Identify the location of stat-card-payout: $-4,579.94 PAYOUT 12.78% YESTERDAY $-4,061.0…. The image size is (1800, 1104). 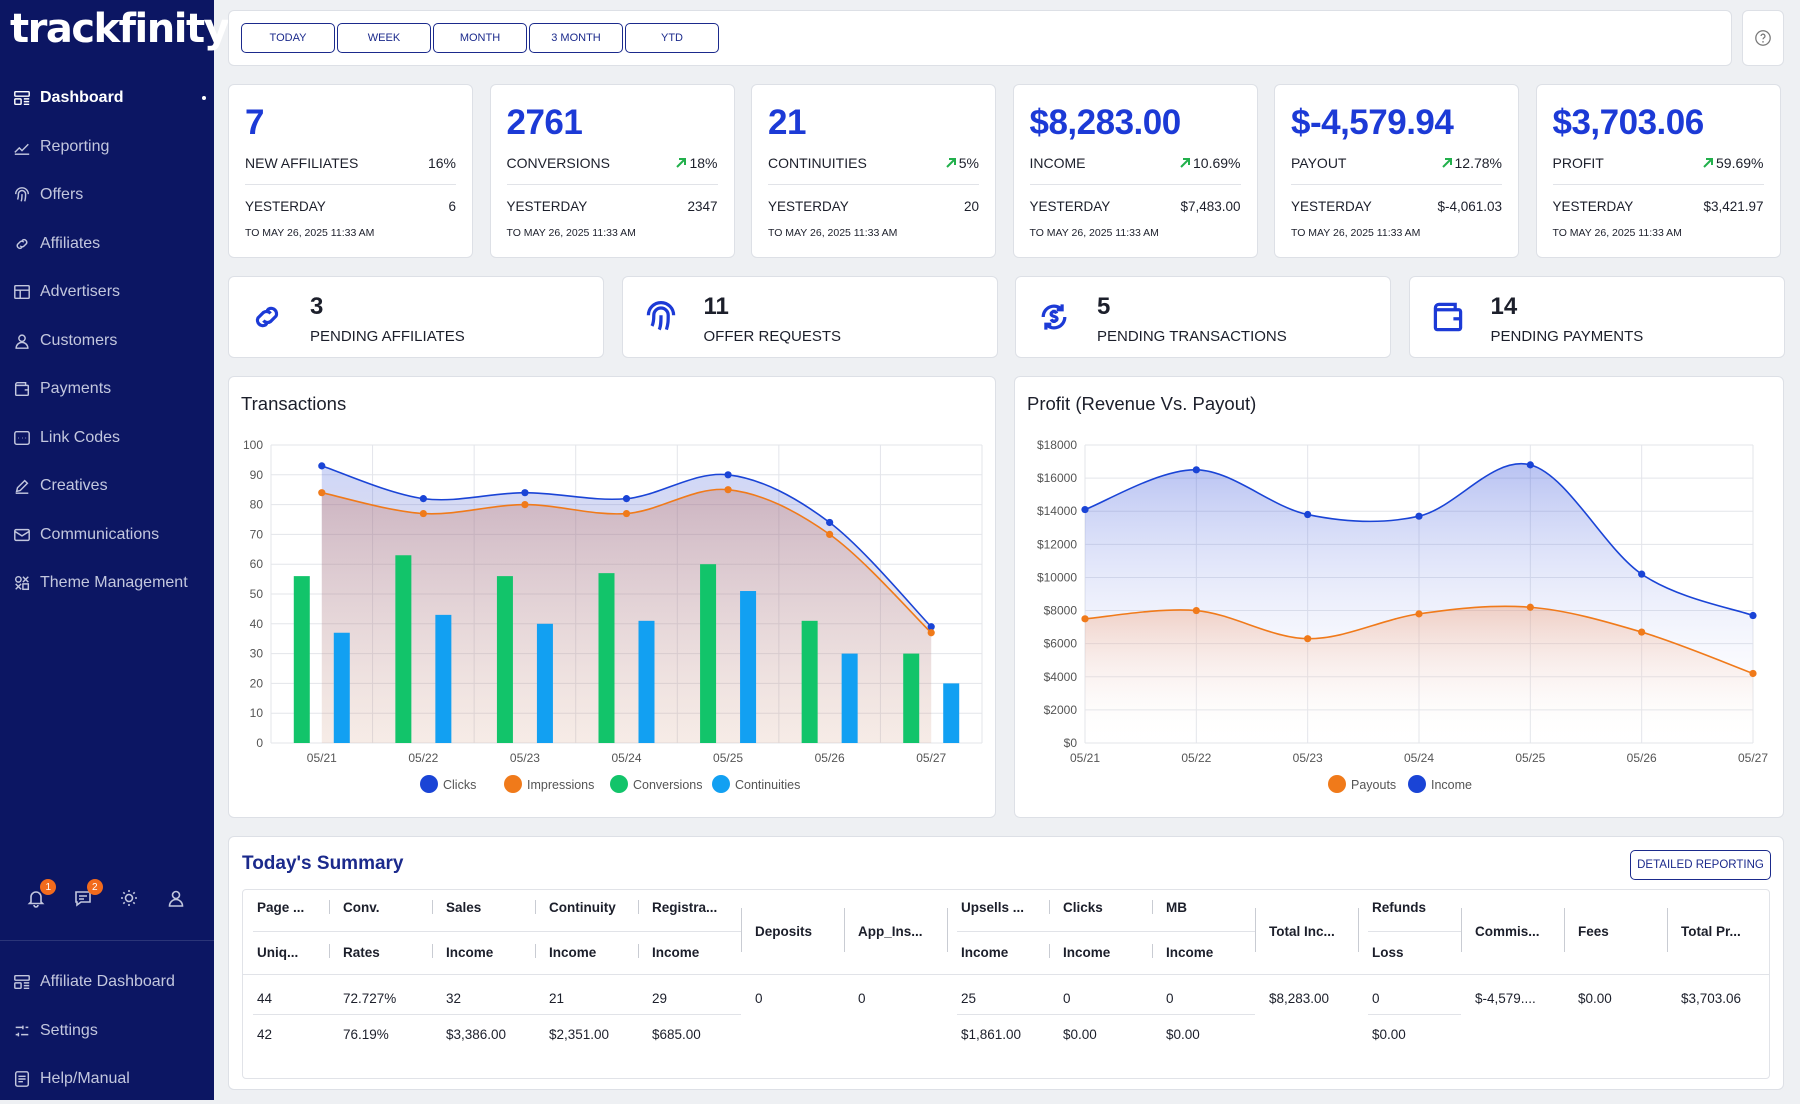
(1396, 171).